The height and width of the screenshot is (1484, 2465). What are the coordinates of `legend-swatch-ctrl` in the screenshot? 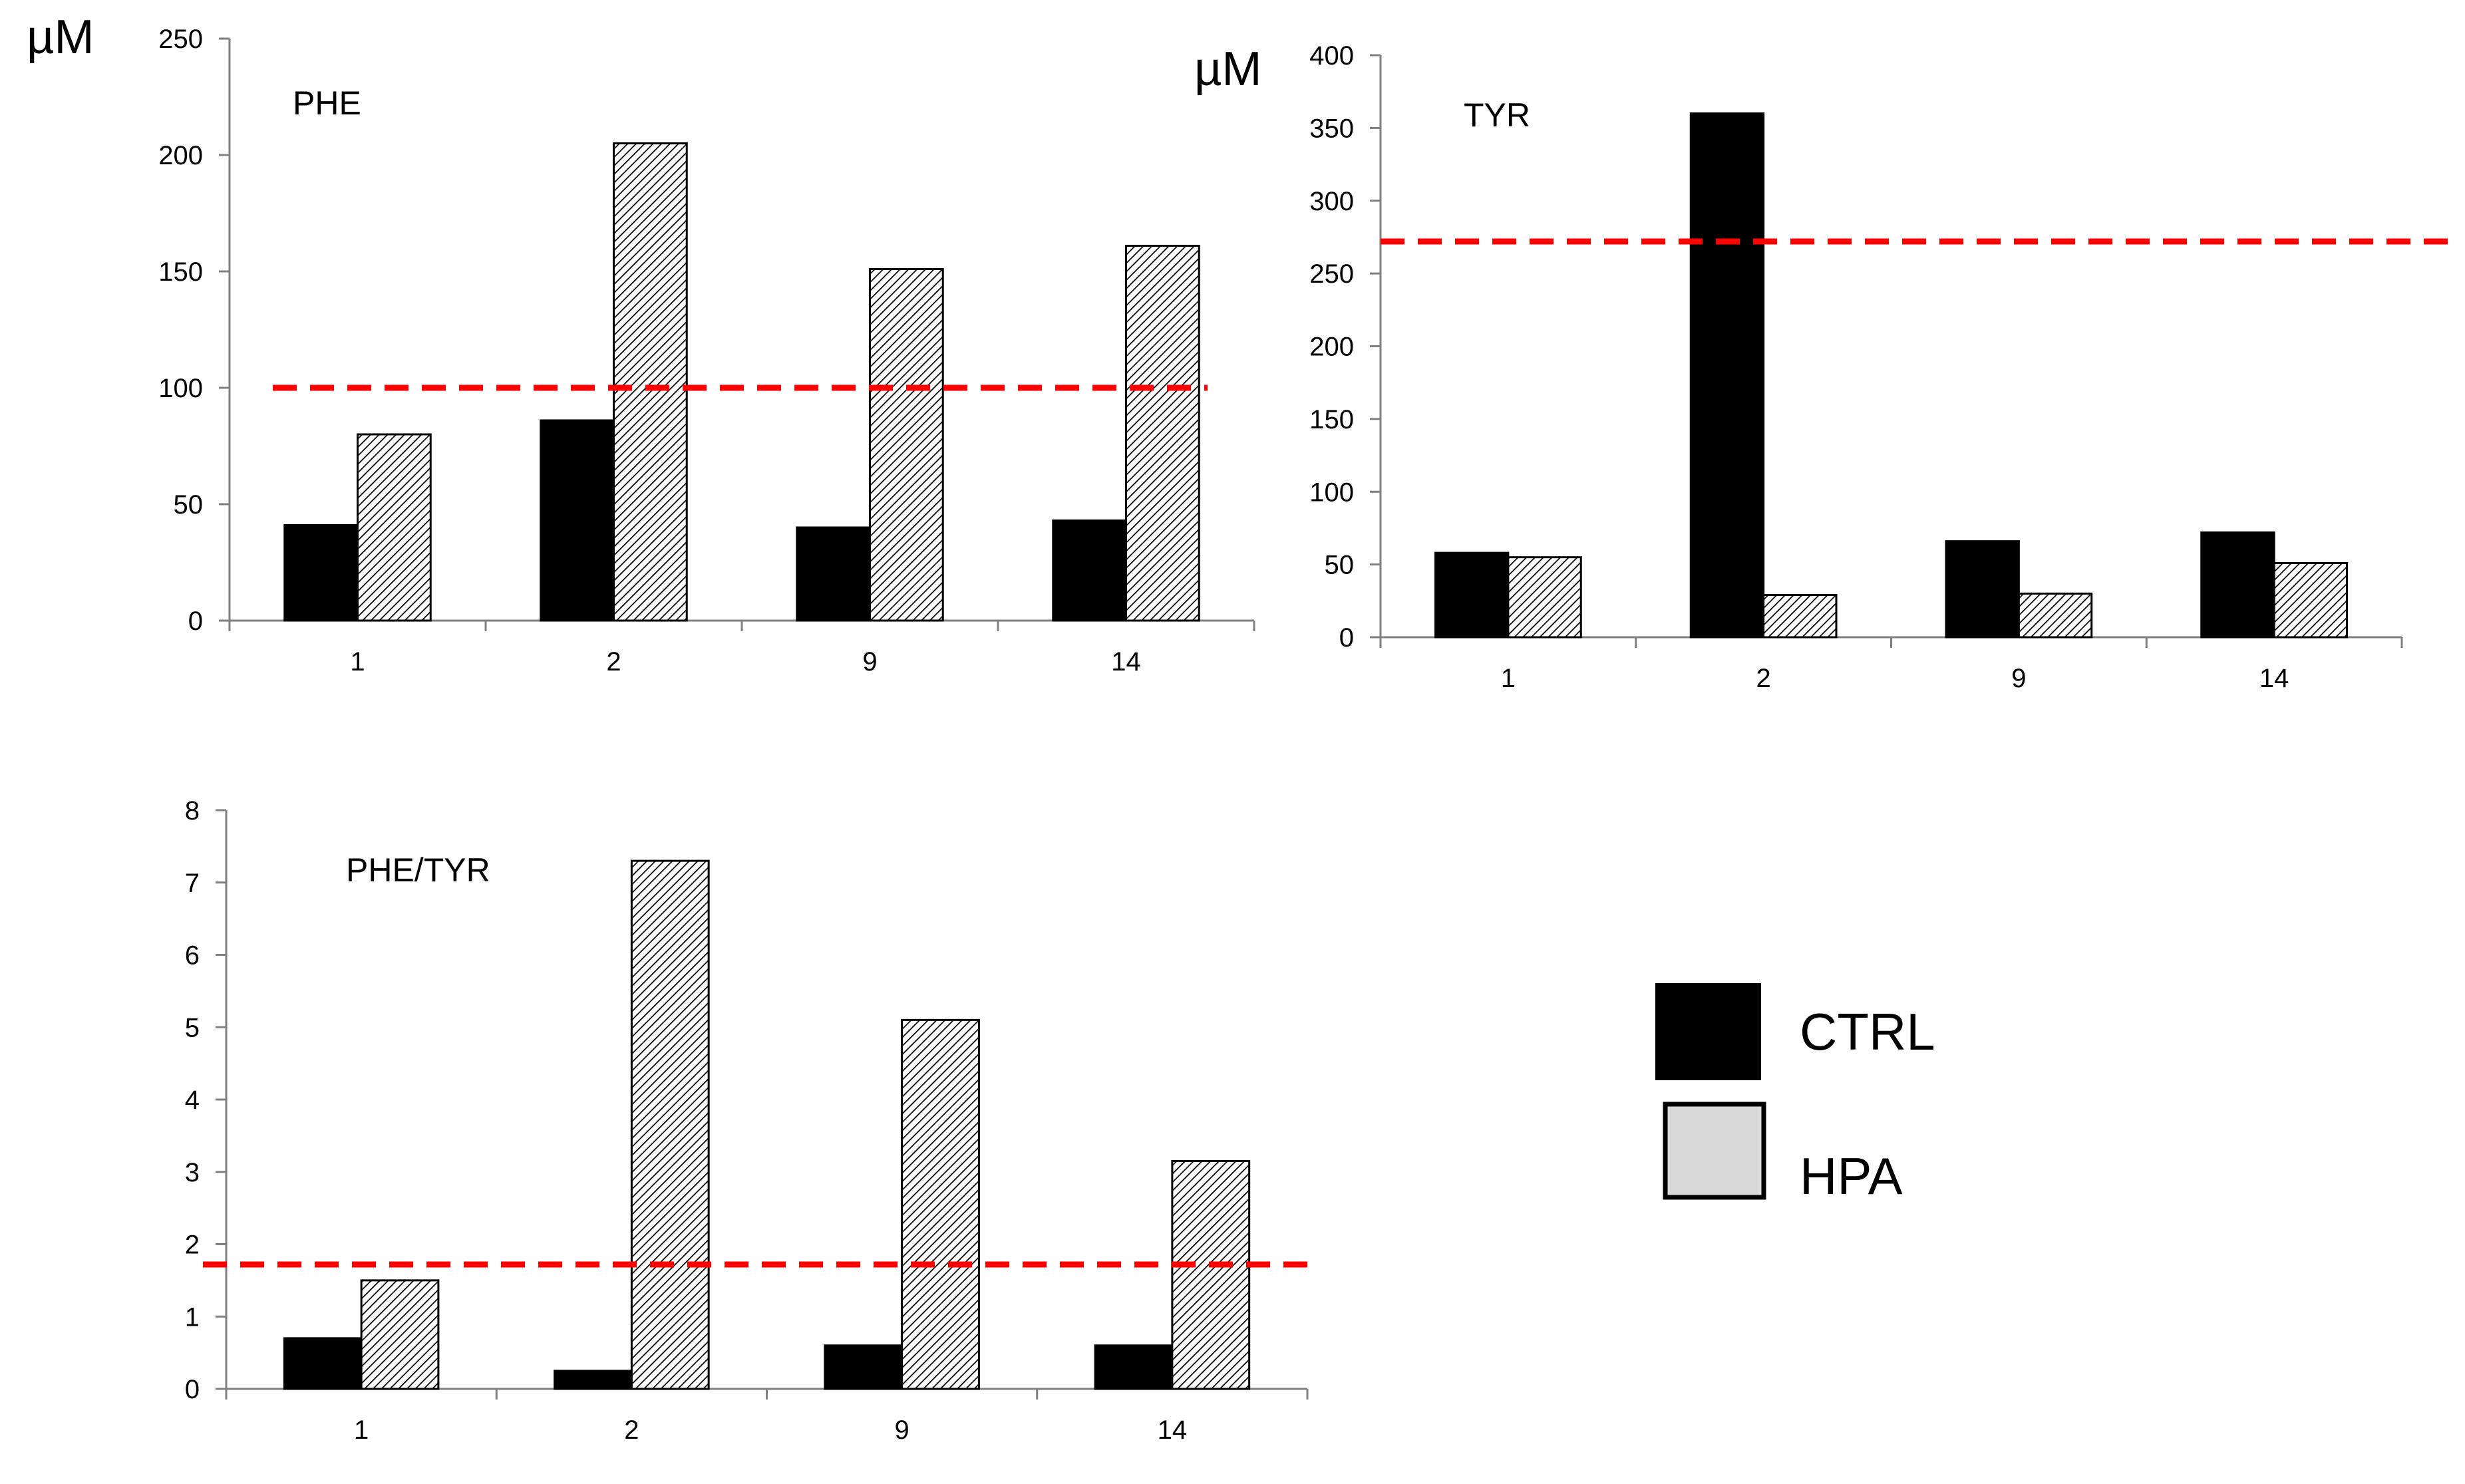 It's located at (1708, 1031).